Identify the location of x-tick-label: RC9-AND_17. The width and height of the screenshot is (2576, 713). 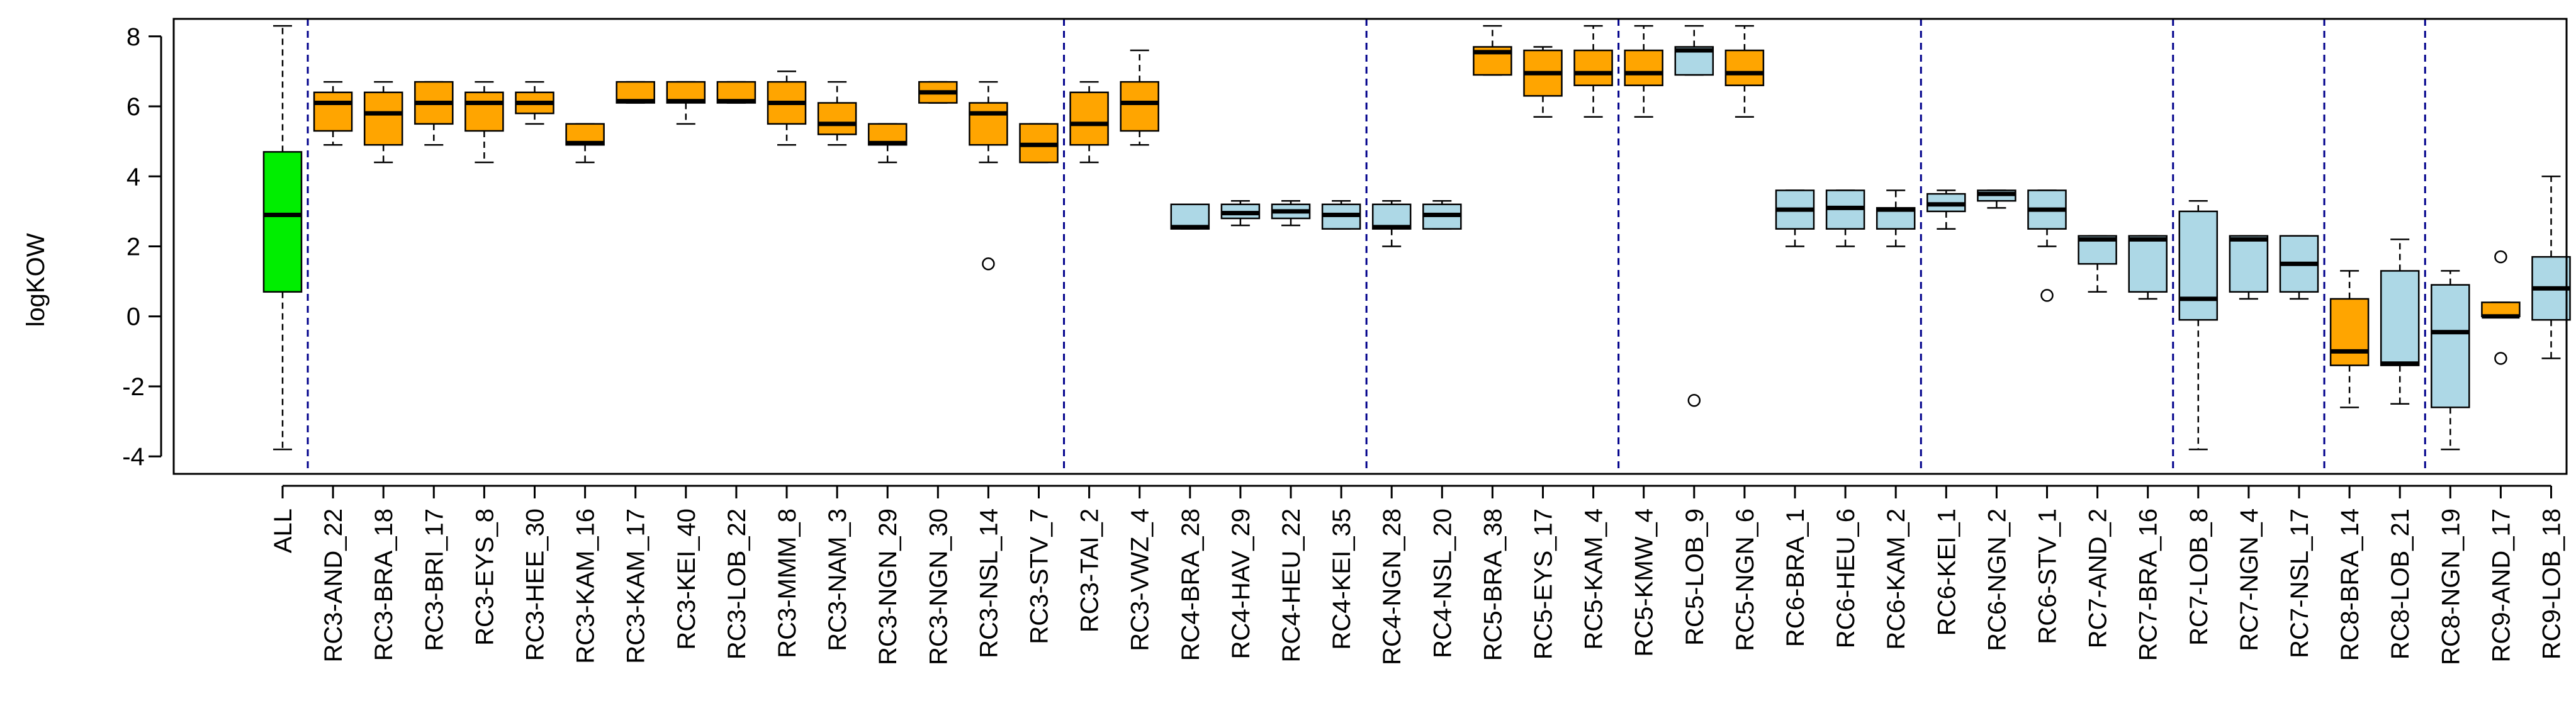
(2501, 585).